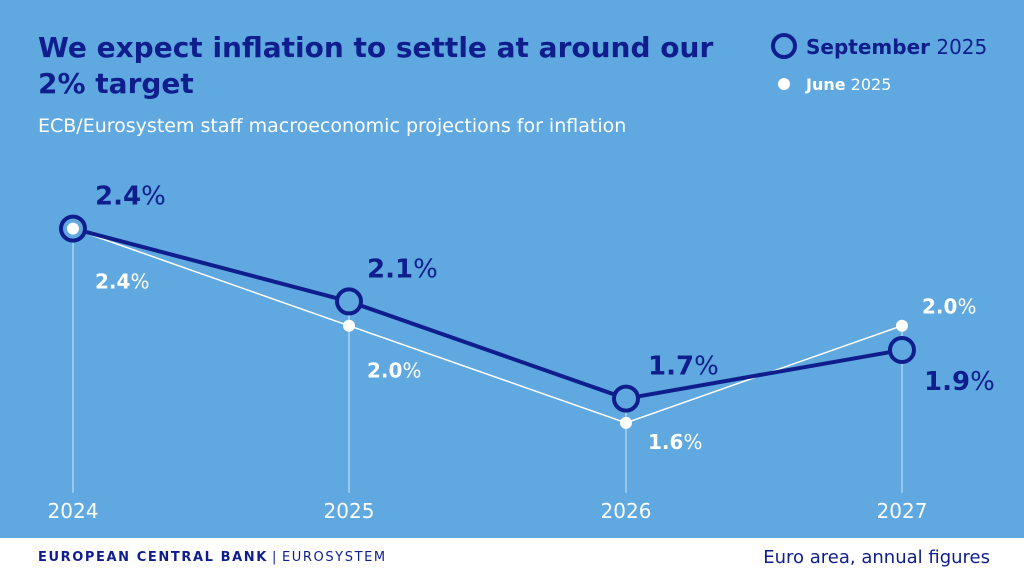 This screenshot has height=576, width=1024. I want to click on september-point-2025, so click(349, 301).